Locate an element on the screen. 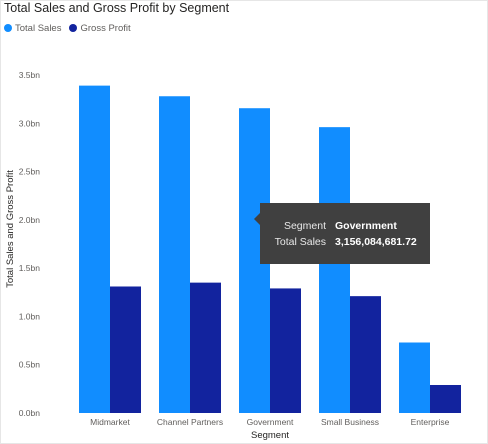 The image size is (488, 444). x-tick-label: Channel Partners is located at coordinates (190, 422).